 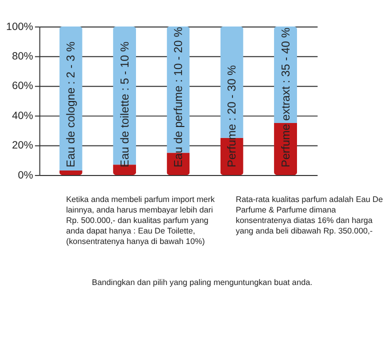 What do you see at coordinates (125, 105) in the screenshot?
I see `x-tick-label: Eau de toilette : 5 - 10 %` at bounding box center [125, 105].